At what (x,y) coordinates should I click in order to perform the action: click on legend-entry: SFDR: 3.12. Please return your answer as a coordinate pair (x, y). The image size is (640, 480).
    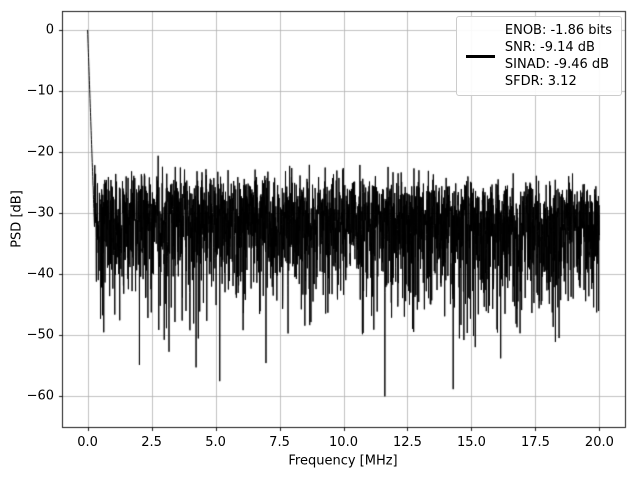
    Looking at the image, I should click on (540, 81).